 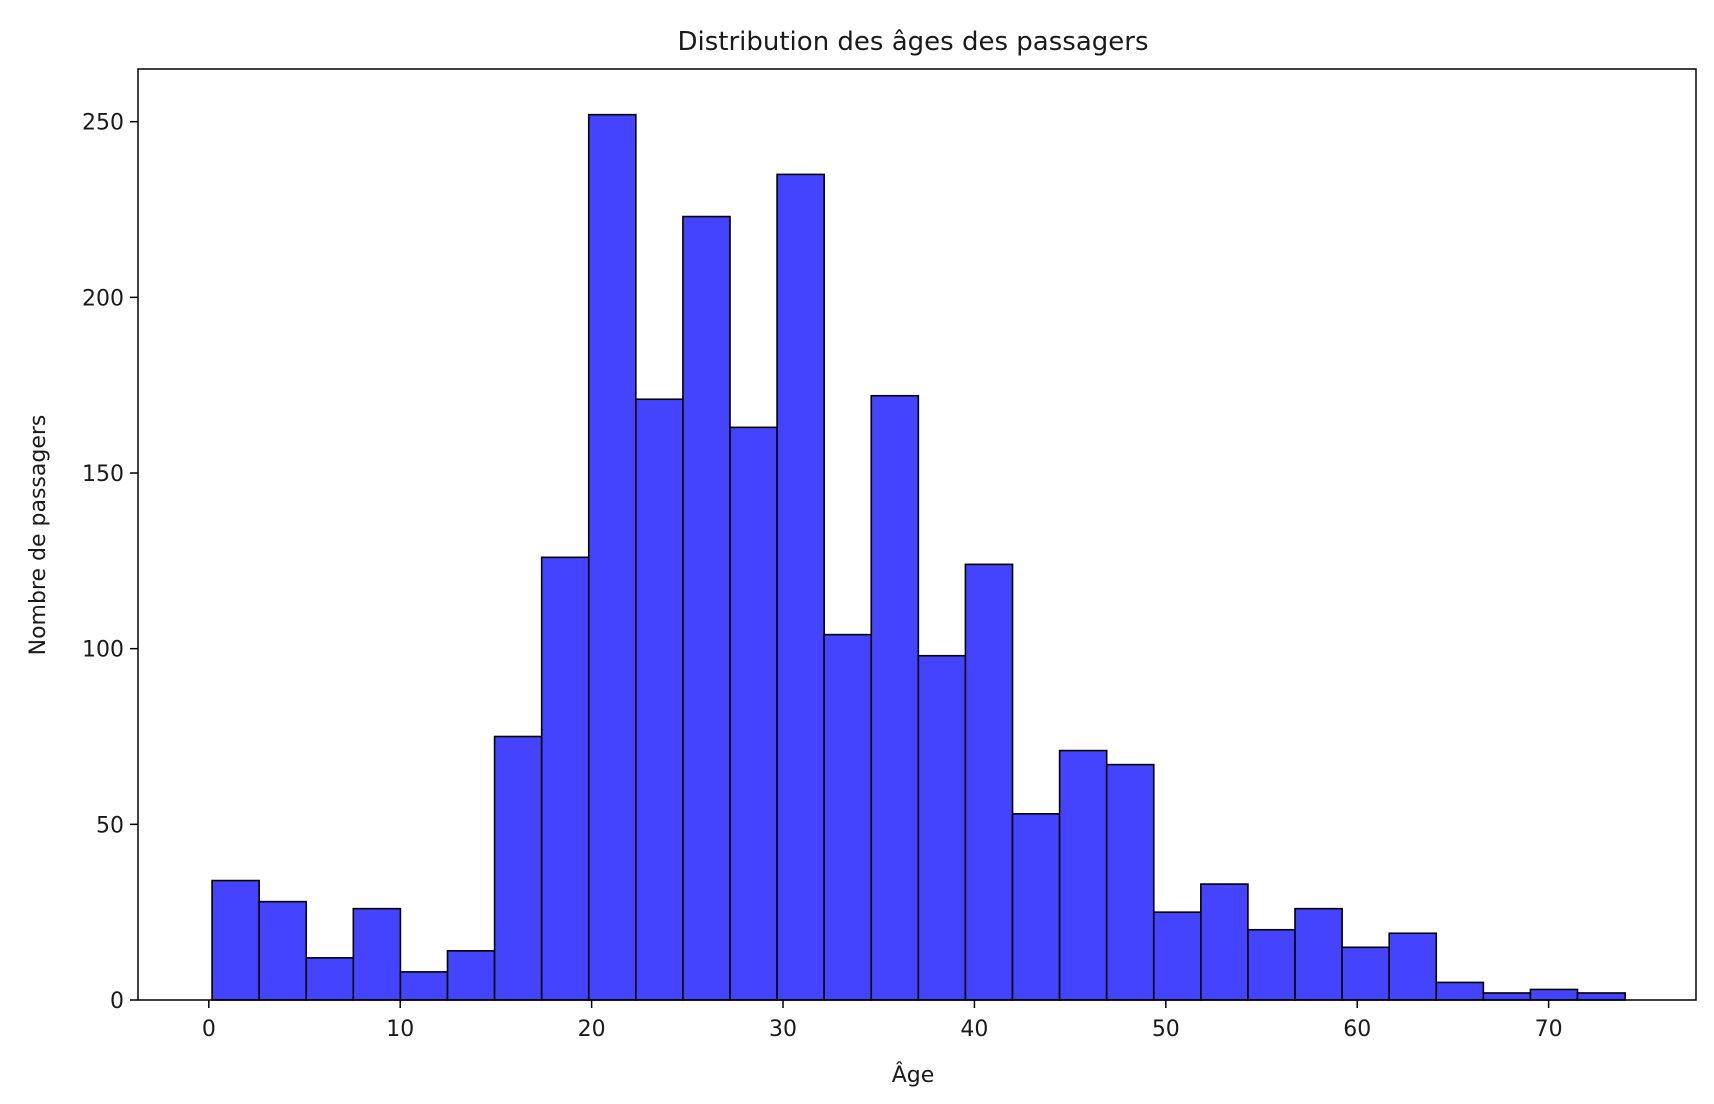 I want to click on x-tick-label: 60, so click(x=1357, y=1029).